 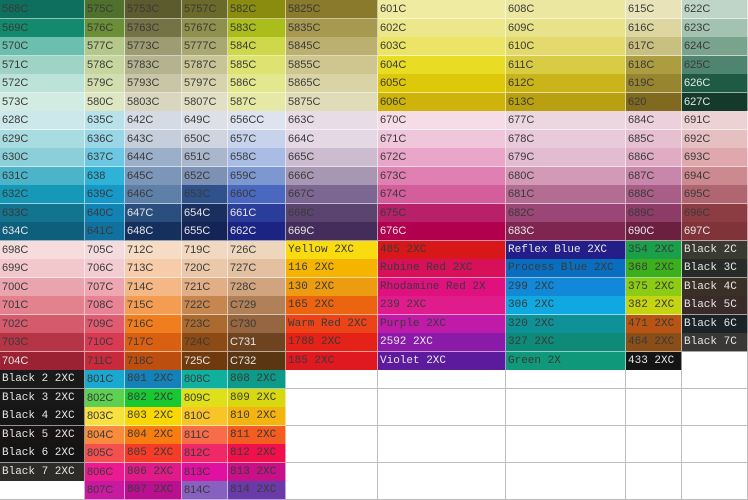 What do you see at coordinates (42, 417) in the screenshot?
I see `color-swatch: Black 4 2XC` at bounding box center [42, 417].